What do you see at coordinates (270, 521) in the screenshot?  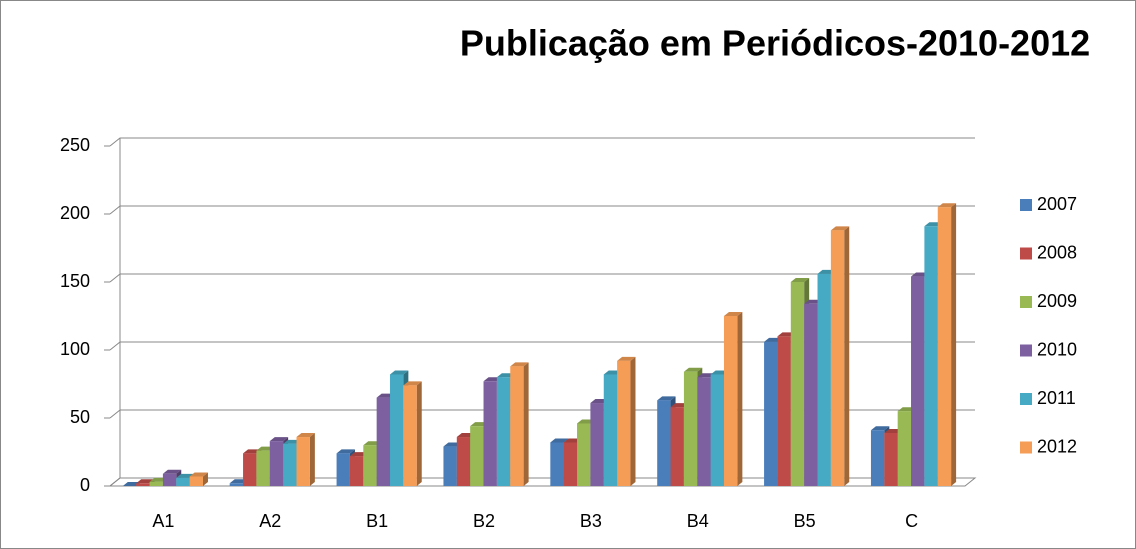 I see `x-tick-label: A2` at bounding box center [270, 521].